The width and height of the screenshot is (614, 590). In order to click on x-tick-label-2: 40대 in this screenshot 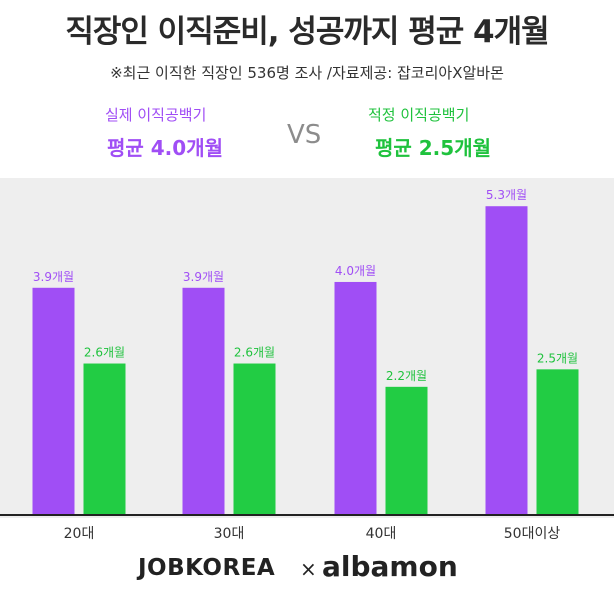, I will do `click(381, 534)`.